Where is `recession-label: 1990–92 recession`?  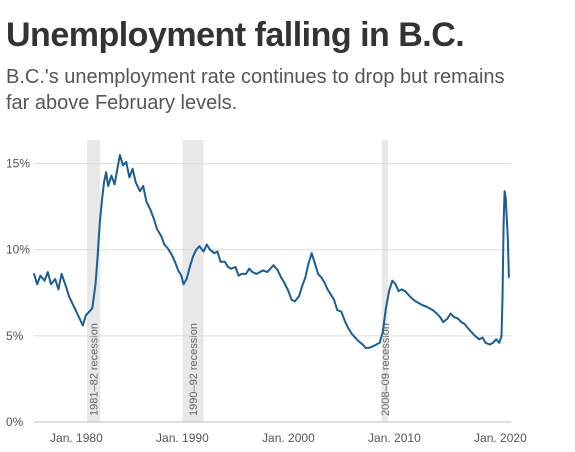
recession-label: 1990–92 recession is located at coordinates (194, 369).